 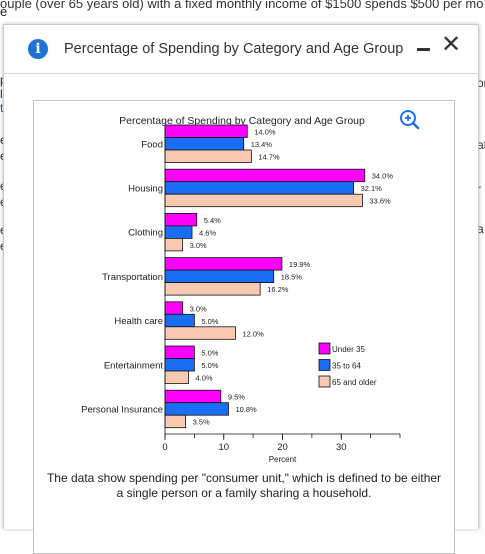 What do you see at coordinates (246, 409) in the screenshot?
I see `data-label: 10.8%` at bounding box center [246, 409].